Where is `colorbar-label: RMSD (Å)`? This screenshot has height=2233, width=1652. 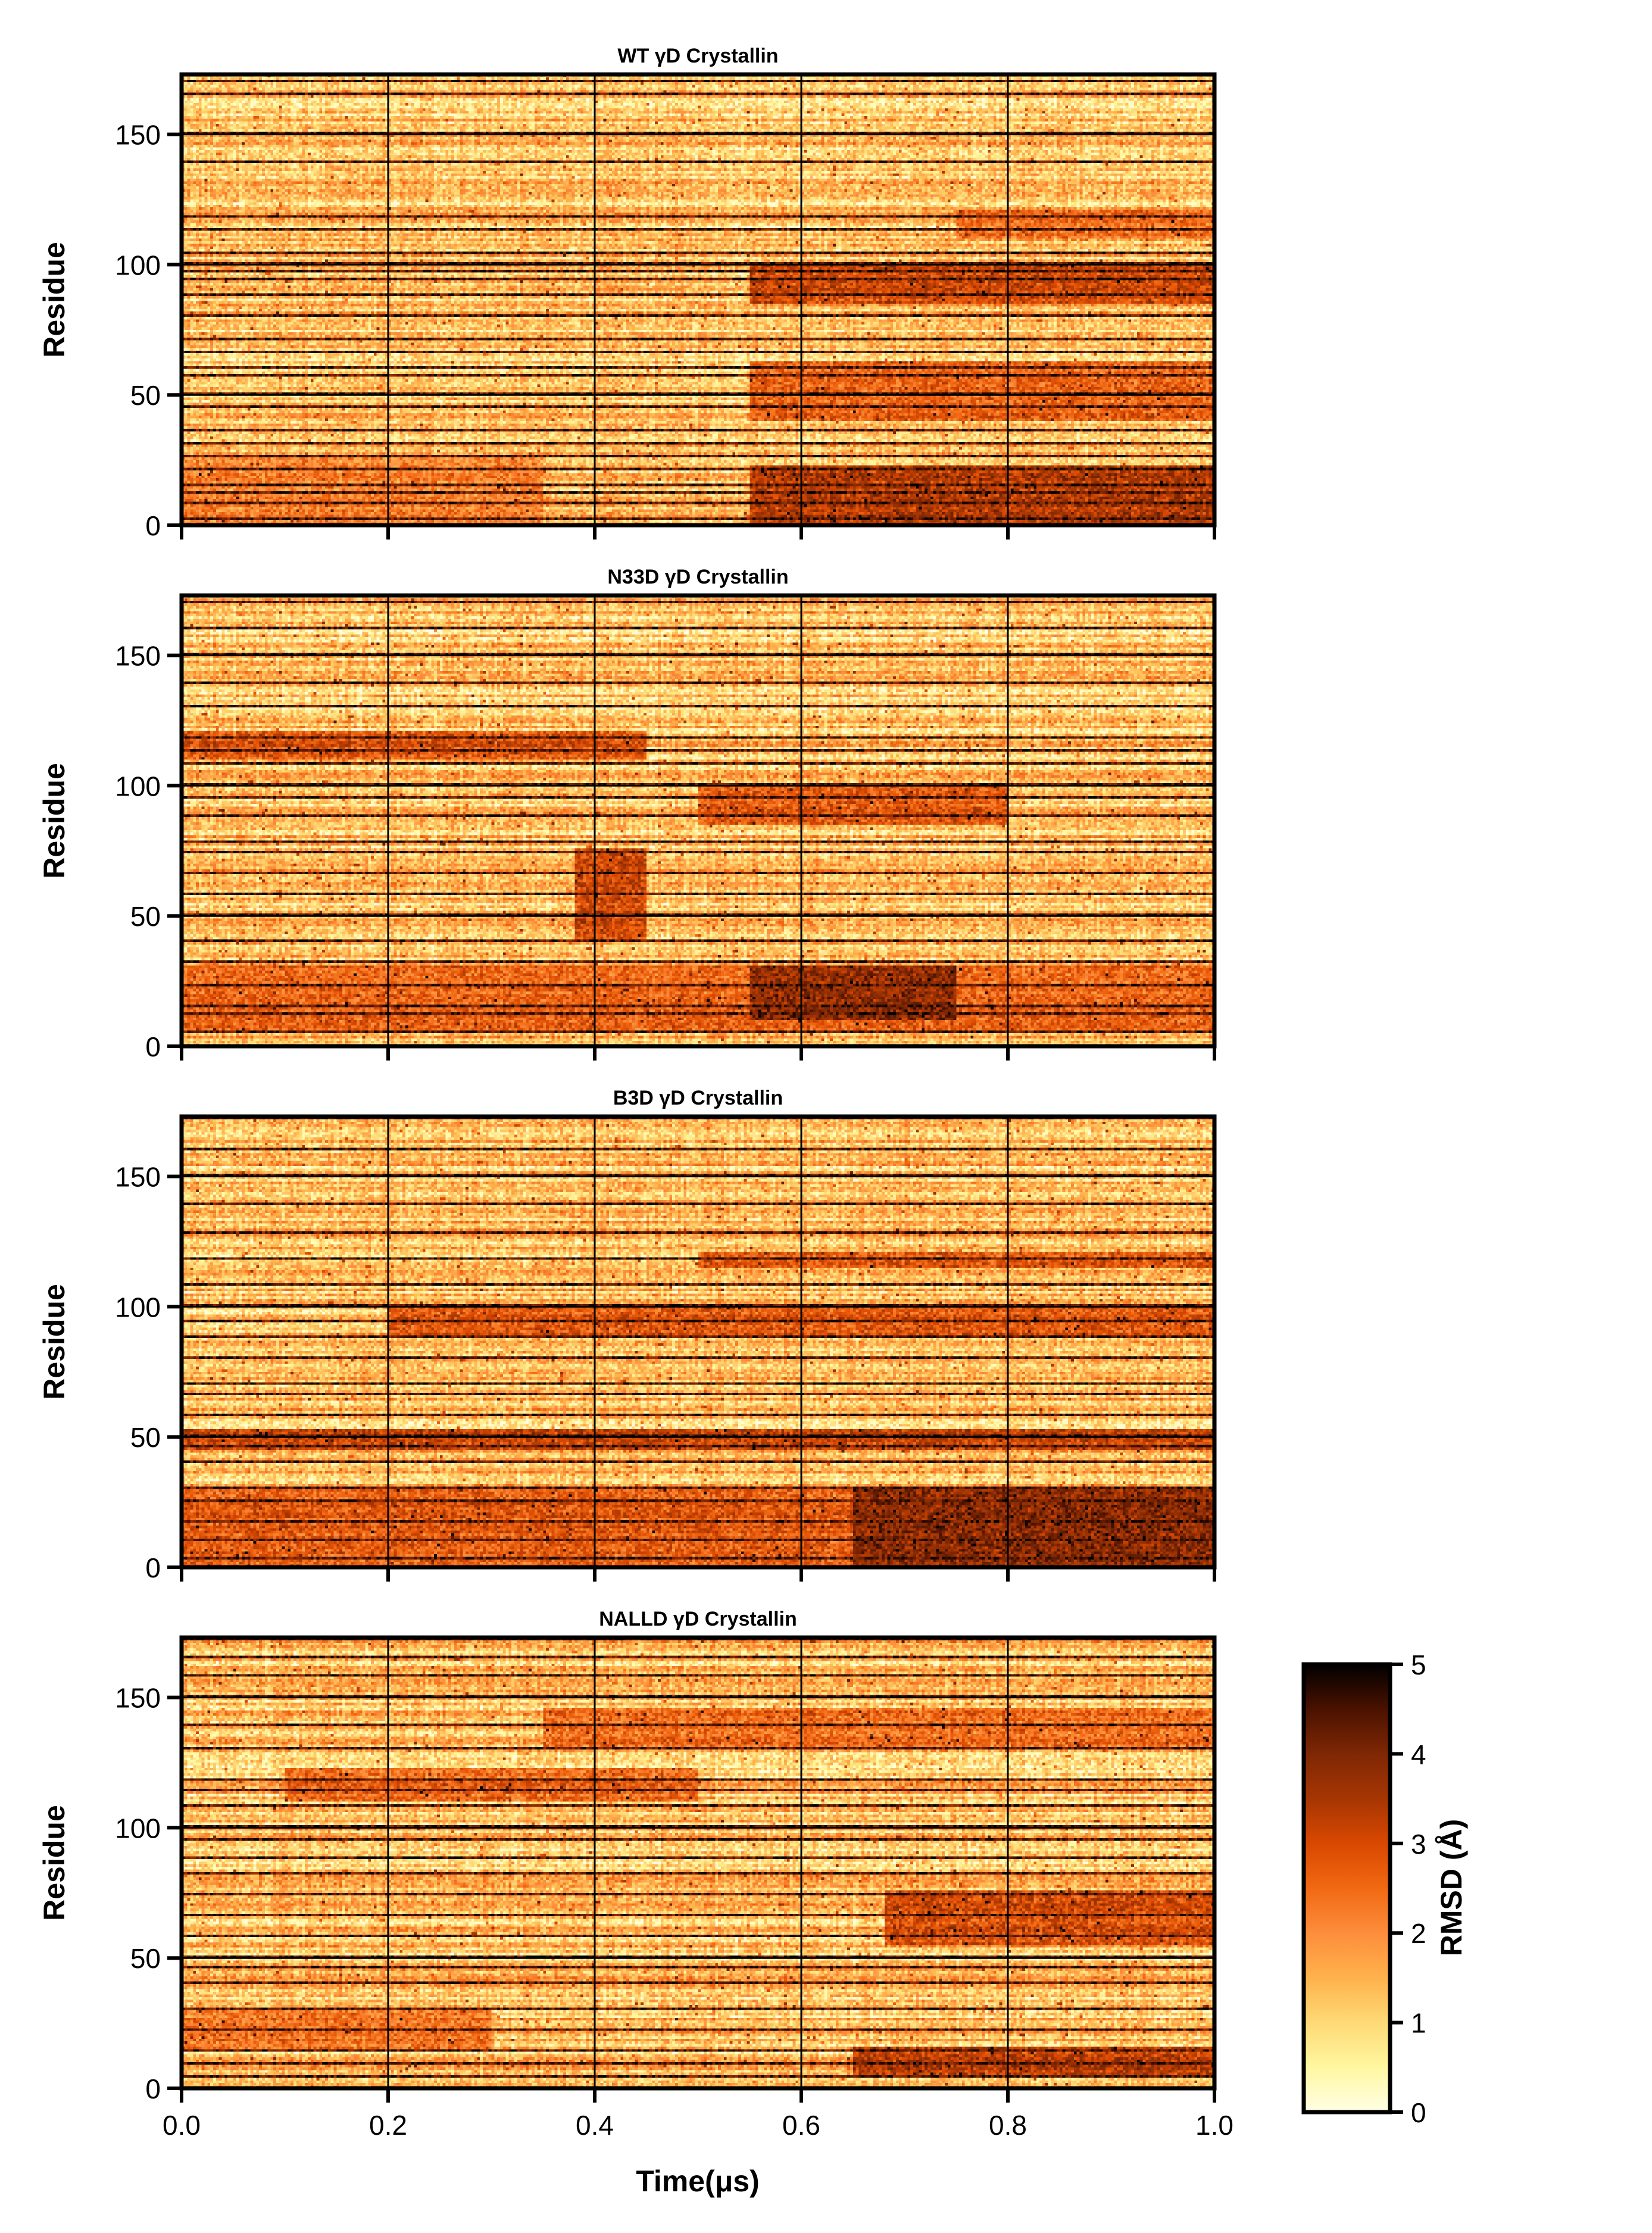 colorbar-label: RMSD (Å) is located at coordinates (1451, 1888).